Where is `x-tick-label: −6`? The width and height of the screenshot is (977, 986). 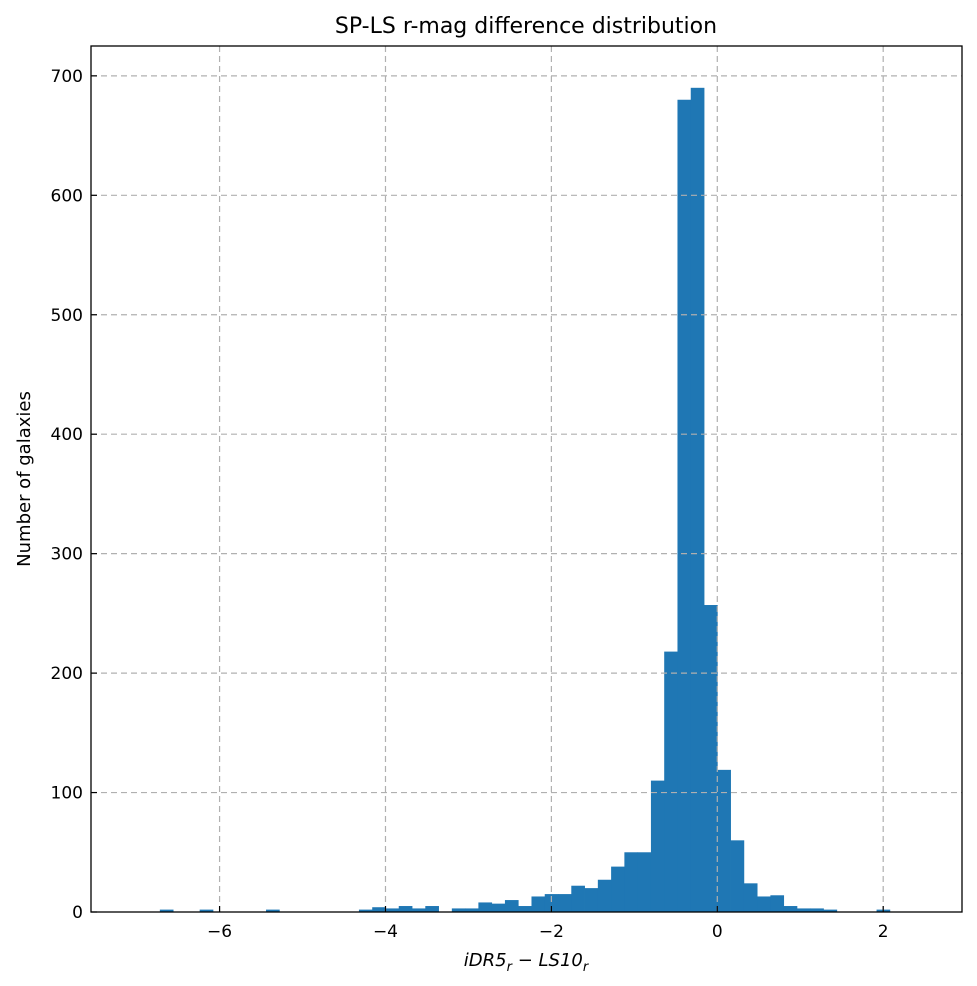 x-tick-label: −6 is located at coordinates (219, 932).